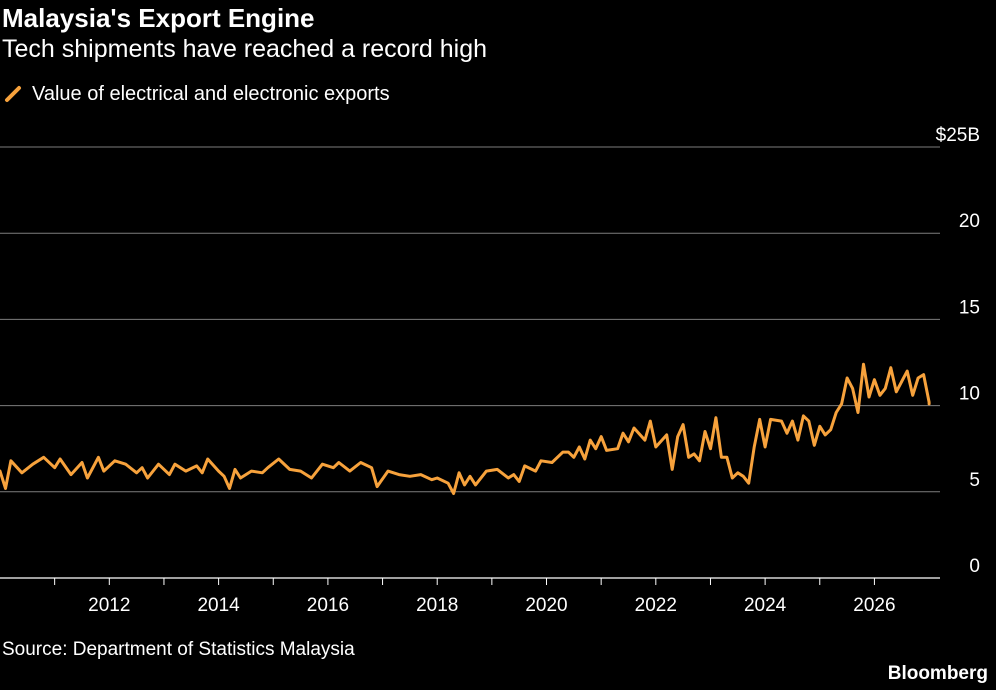  What do you see at coordinates (656, 605) in the screenshot?
I see `x-tick-label: 2022` at bounding box center [656, 605].